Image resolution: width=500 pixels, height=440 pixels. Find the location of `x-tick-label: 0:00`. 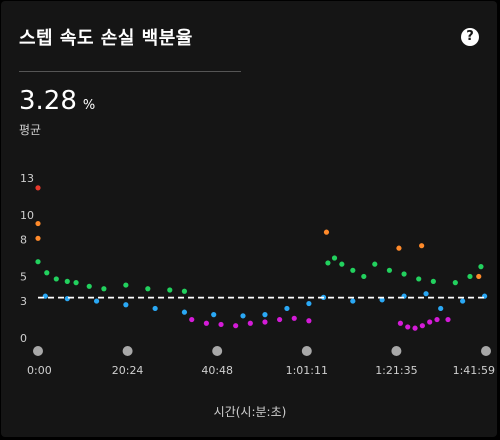

x-tick-label: 0:00 is located at coordinates (39, 370).